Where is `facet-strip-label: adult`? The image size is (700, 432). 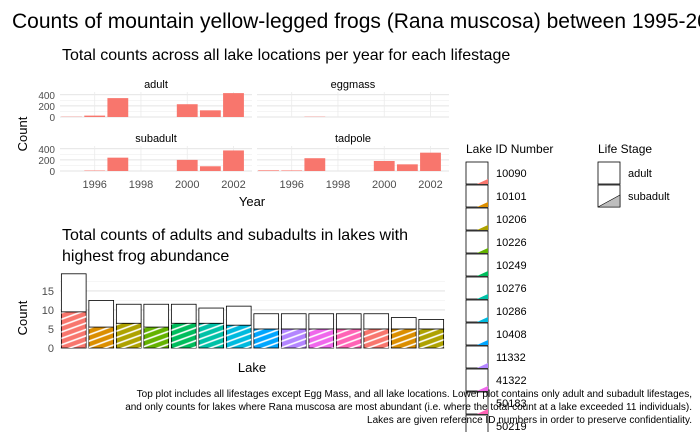 facet-strip-label: adult is located at coordinates (156, 85).